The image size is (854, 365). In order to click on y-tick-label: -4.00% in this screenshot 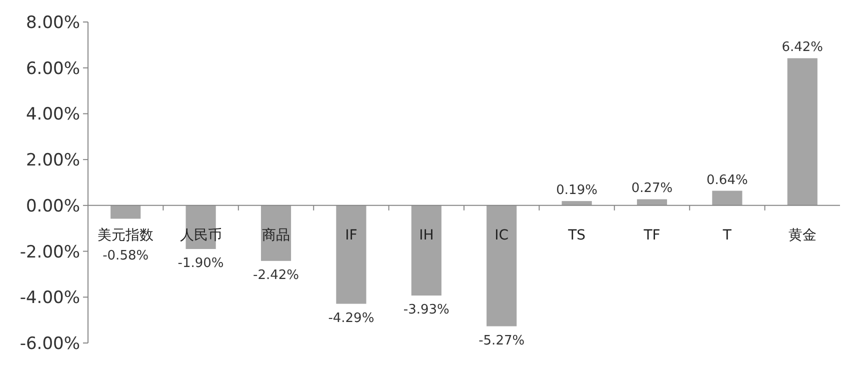, I will do `click(50, 298)`.